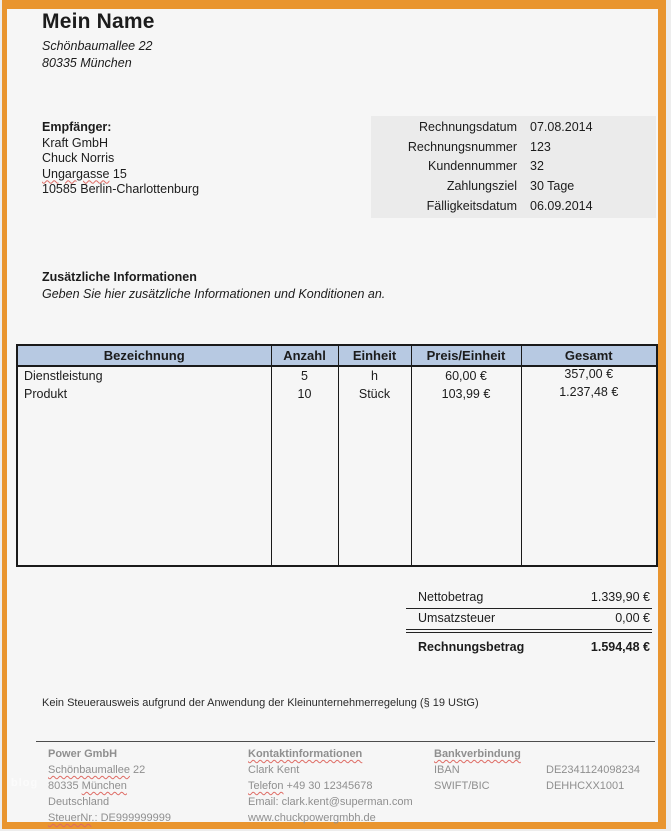 The height and width of the screenshot is (831, 671). I want to click on footer-contact-phone: Telefon +49 30 12345678, so click(340, 786).